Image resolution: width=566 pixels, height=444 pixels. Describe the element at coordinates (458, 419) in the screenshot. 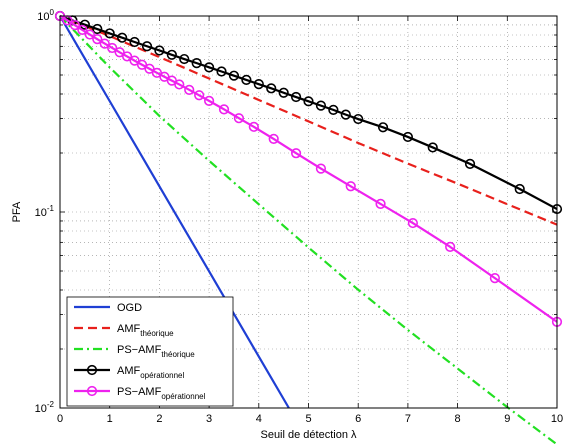

I see `x-tick-label: 8` at that location.